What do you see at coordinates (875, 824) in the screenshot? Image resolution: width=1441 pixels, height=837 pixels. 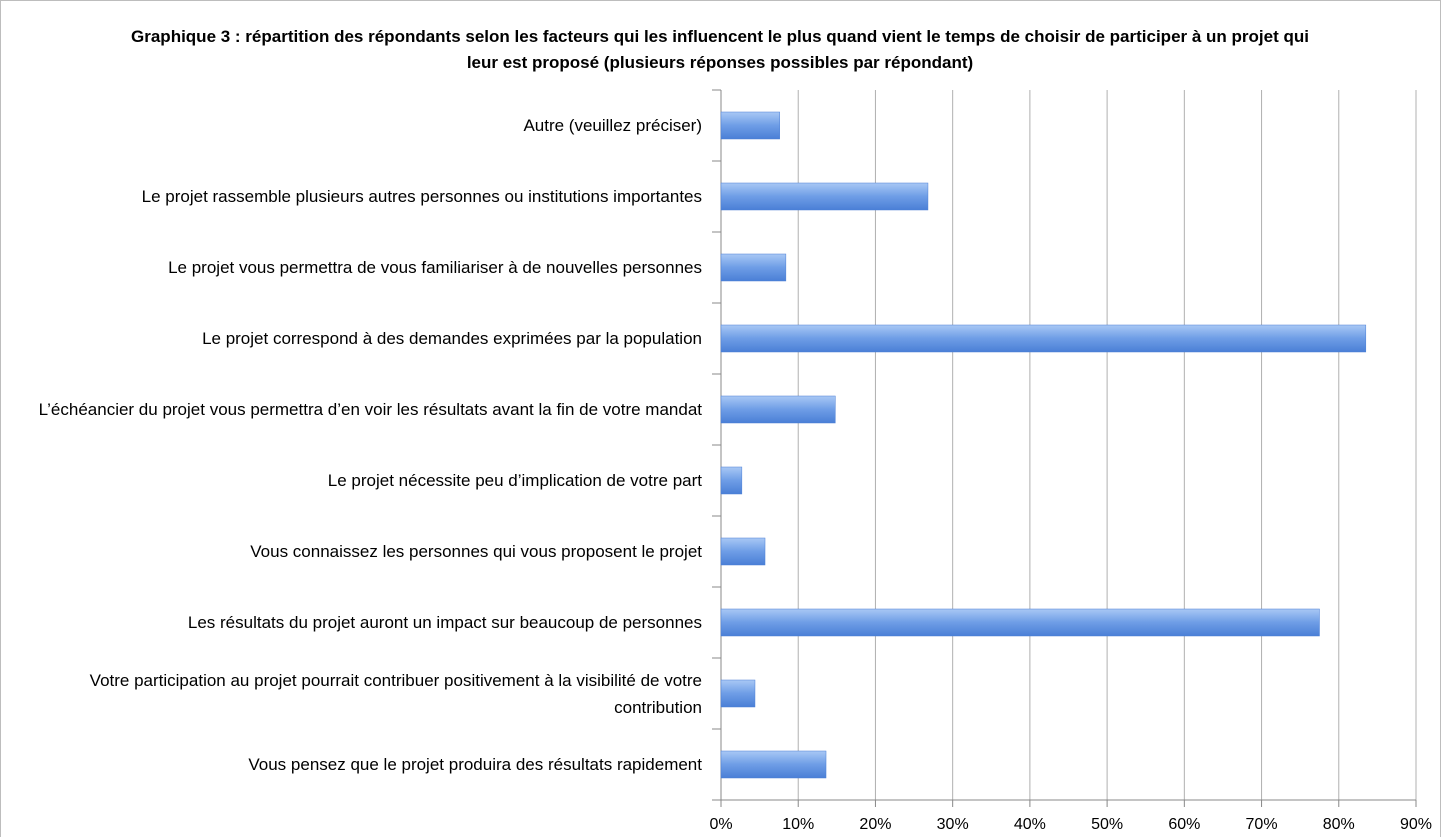 I see `x-tick-label: 20%` at bounding box center [875, 824].